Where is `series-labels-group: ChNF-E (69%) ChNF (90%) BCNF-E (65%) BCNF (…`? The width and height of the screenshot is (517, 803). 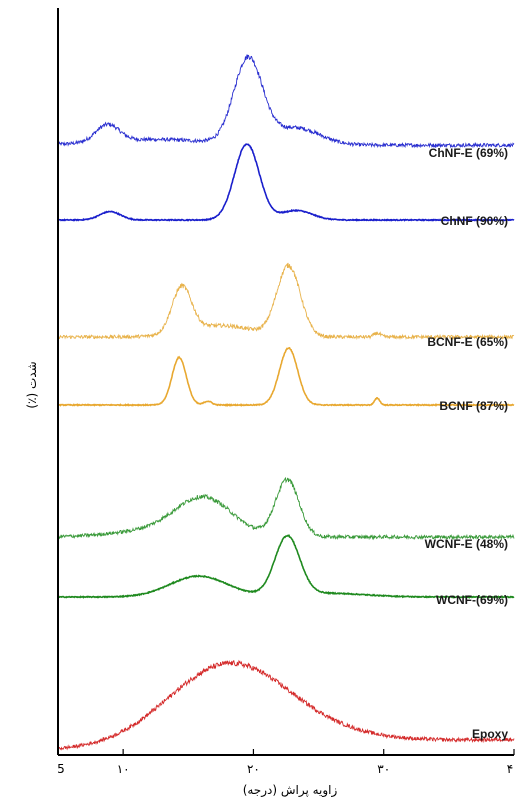
series-labels-group: ChNF-E (69%) ChNF (90%) BCNF-E (65%) BCNF (… is located at coordinates (467, 443).